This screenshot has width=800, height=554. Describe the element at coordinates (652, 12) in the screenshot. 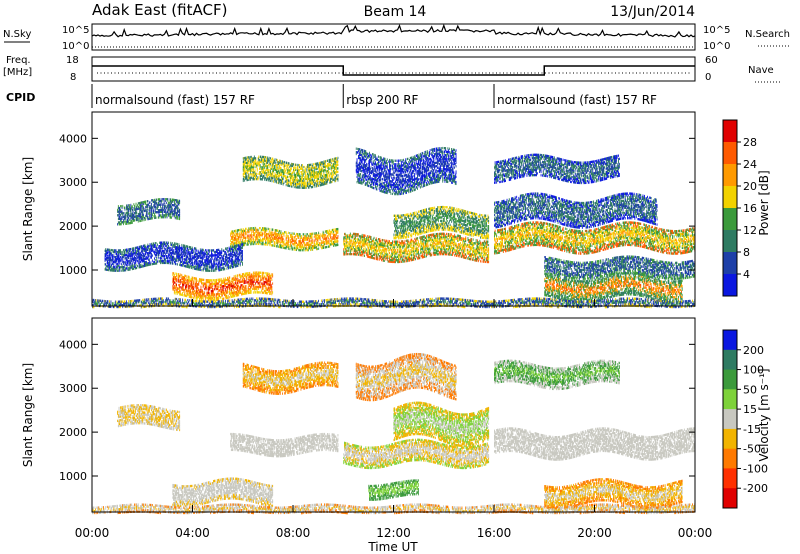

I see `date-title: 13/Jun/2014` at that location.